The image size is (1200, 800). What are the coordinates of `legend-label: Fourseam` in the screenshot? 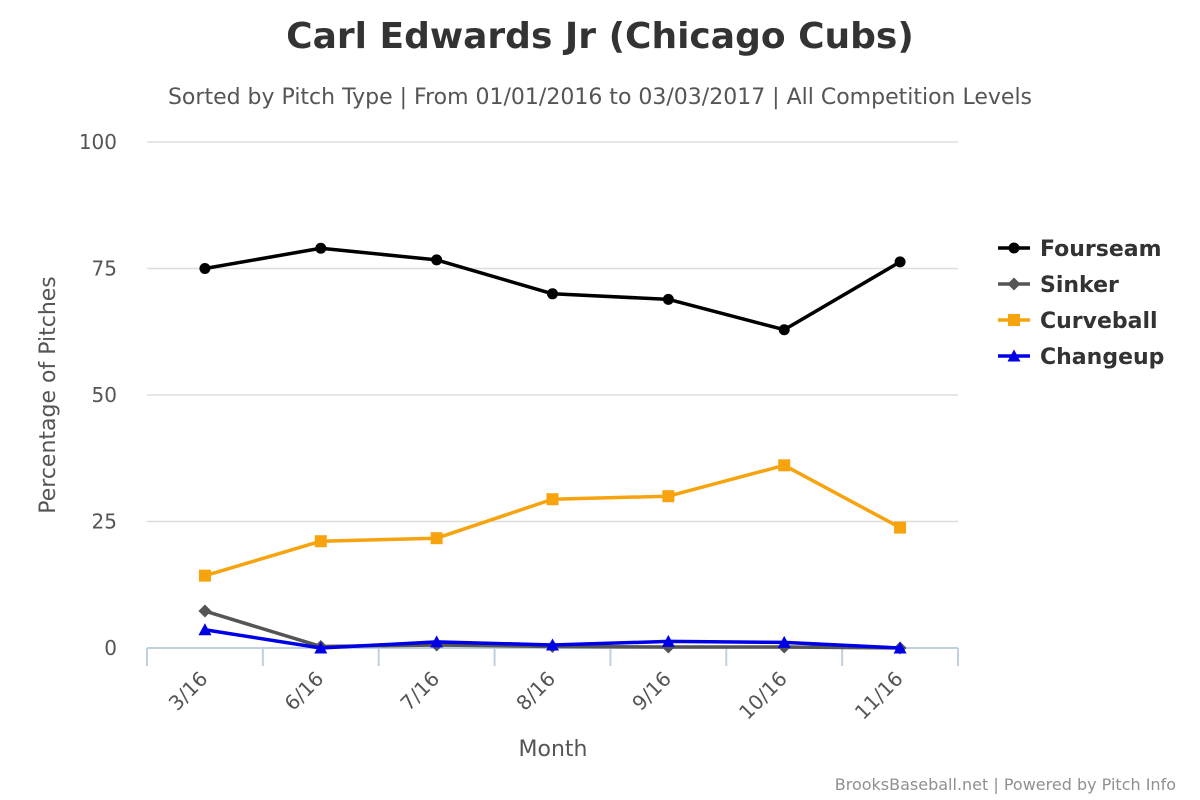 It's located at (1101, 249).